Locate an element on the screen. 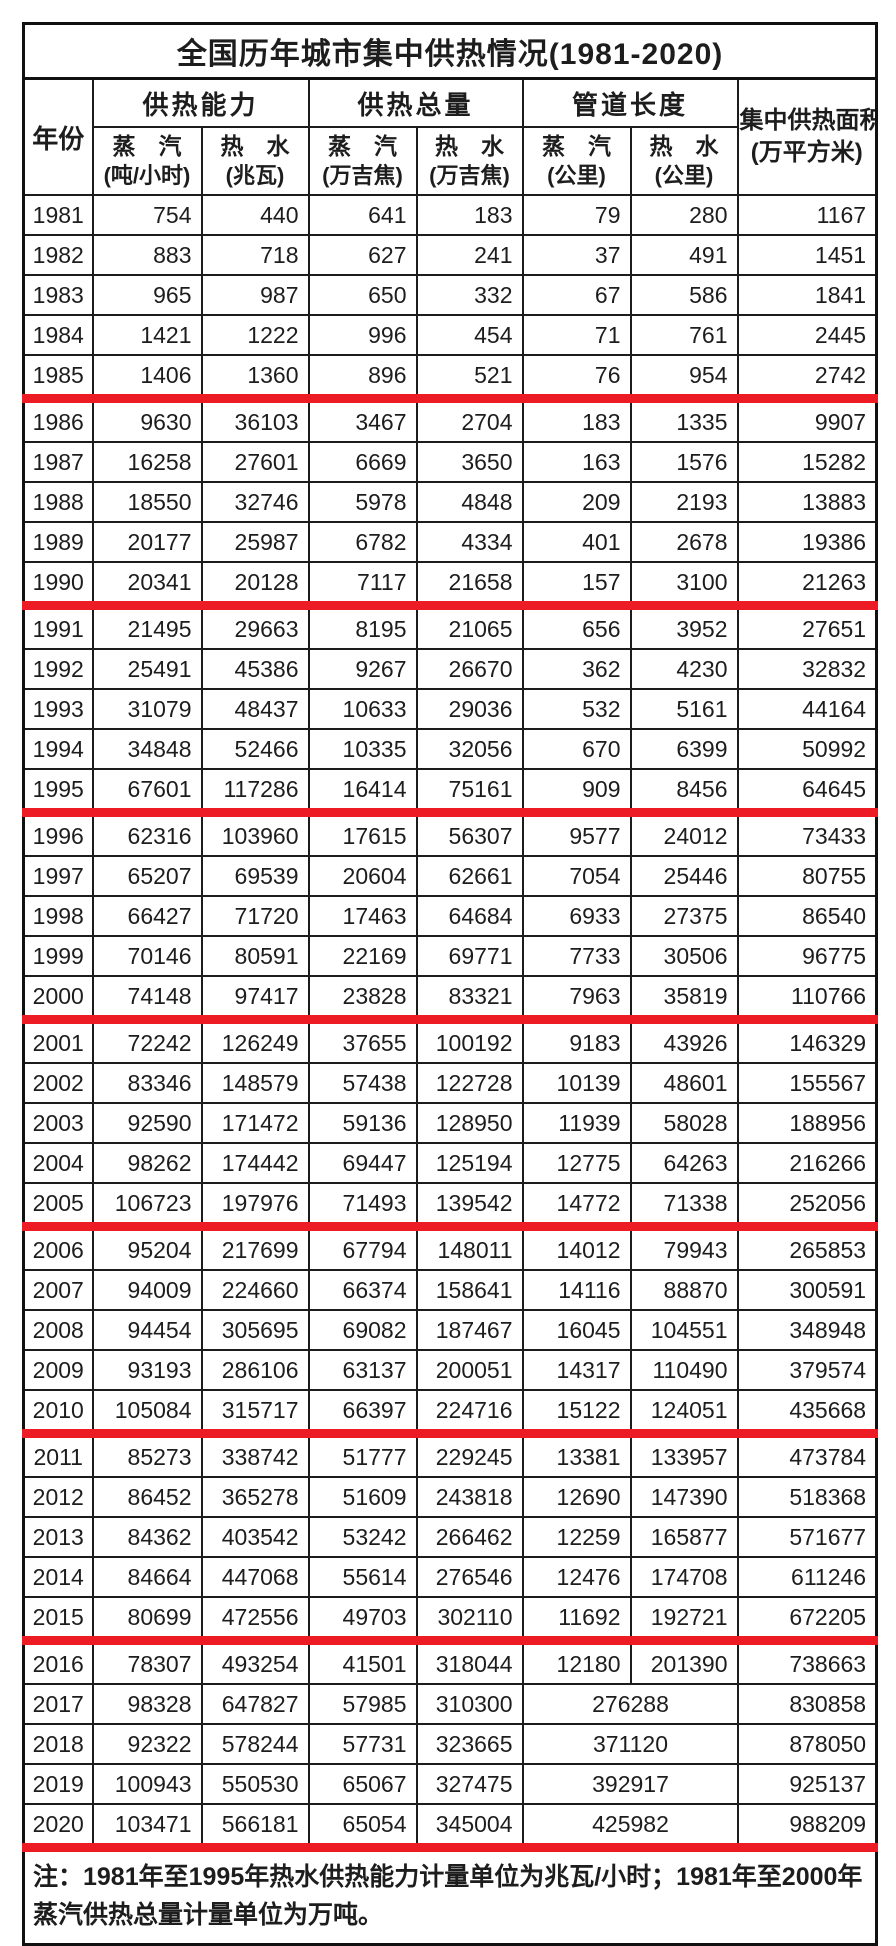 This screenshot has width=896, height=1946. heating-area-cell: 216266 is located at coordinates (807, 1163).